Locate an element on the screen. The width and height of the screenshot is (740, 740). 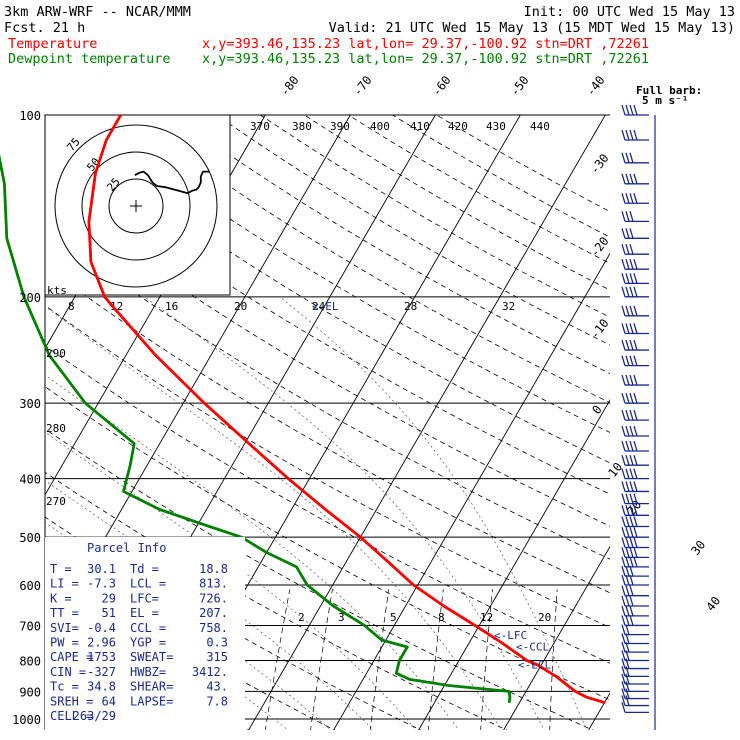
parcel-info-value: 758. is located at coordinates (213, 628).